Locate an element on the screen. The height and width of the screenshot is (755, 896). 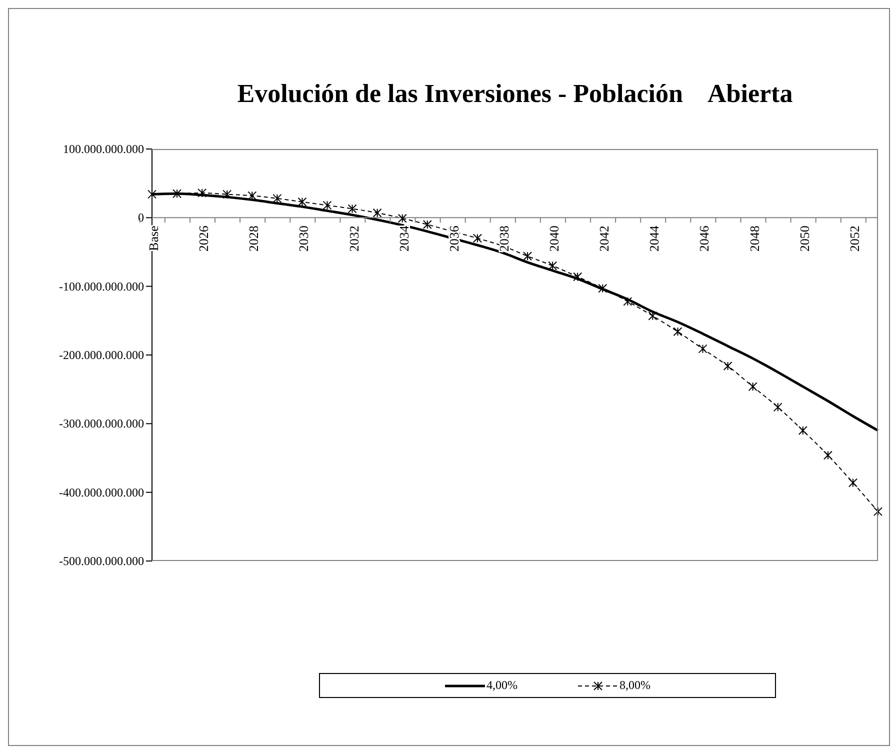
y-tick-label: -300.000.000.000 is located at coordinates (101, 423).